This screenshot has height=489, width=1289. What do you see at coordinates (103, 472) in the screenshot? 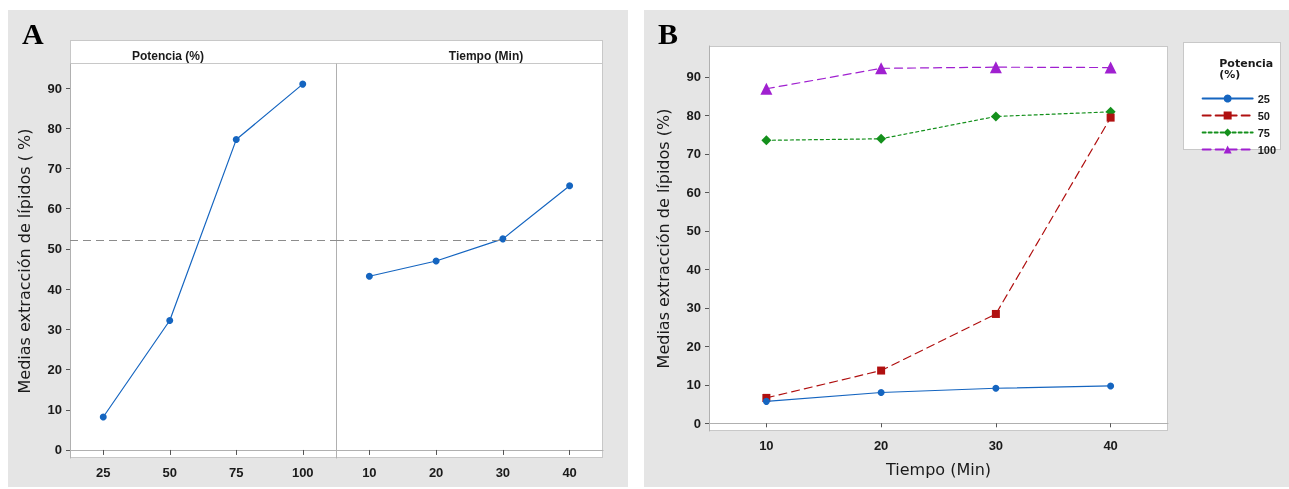
I see `x-tick-label: 25` at bounding box center [103, 472].